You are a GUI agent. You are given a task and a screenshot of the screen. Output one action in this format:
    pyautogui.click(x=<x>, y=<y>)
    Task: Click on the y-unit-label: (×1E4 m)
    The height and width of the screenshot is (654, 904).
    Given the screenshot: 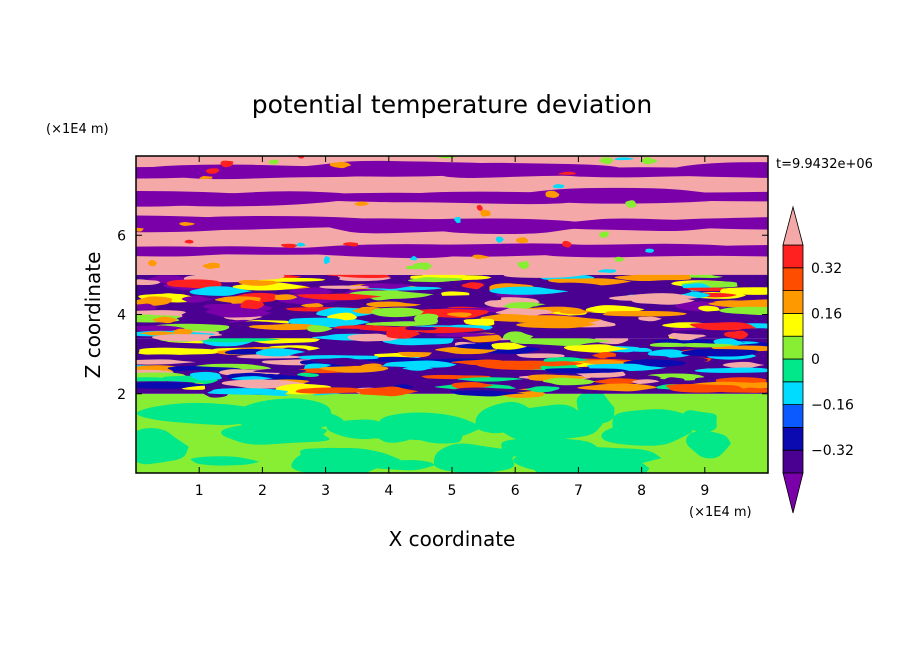 What is the action you would take?
    pyautogui.click(x=77, y=129)
    